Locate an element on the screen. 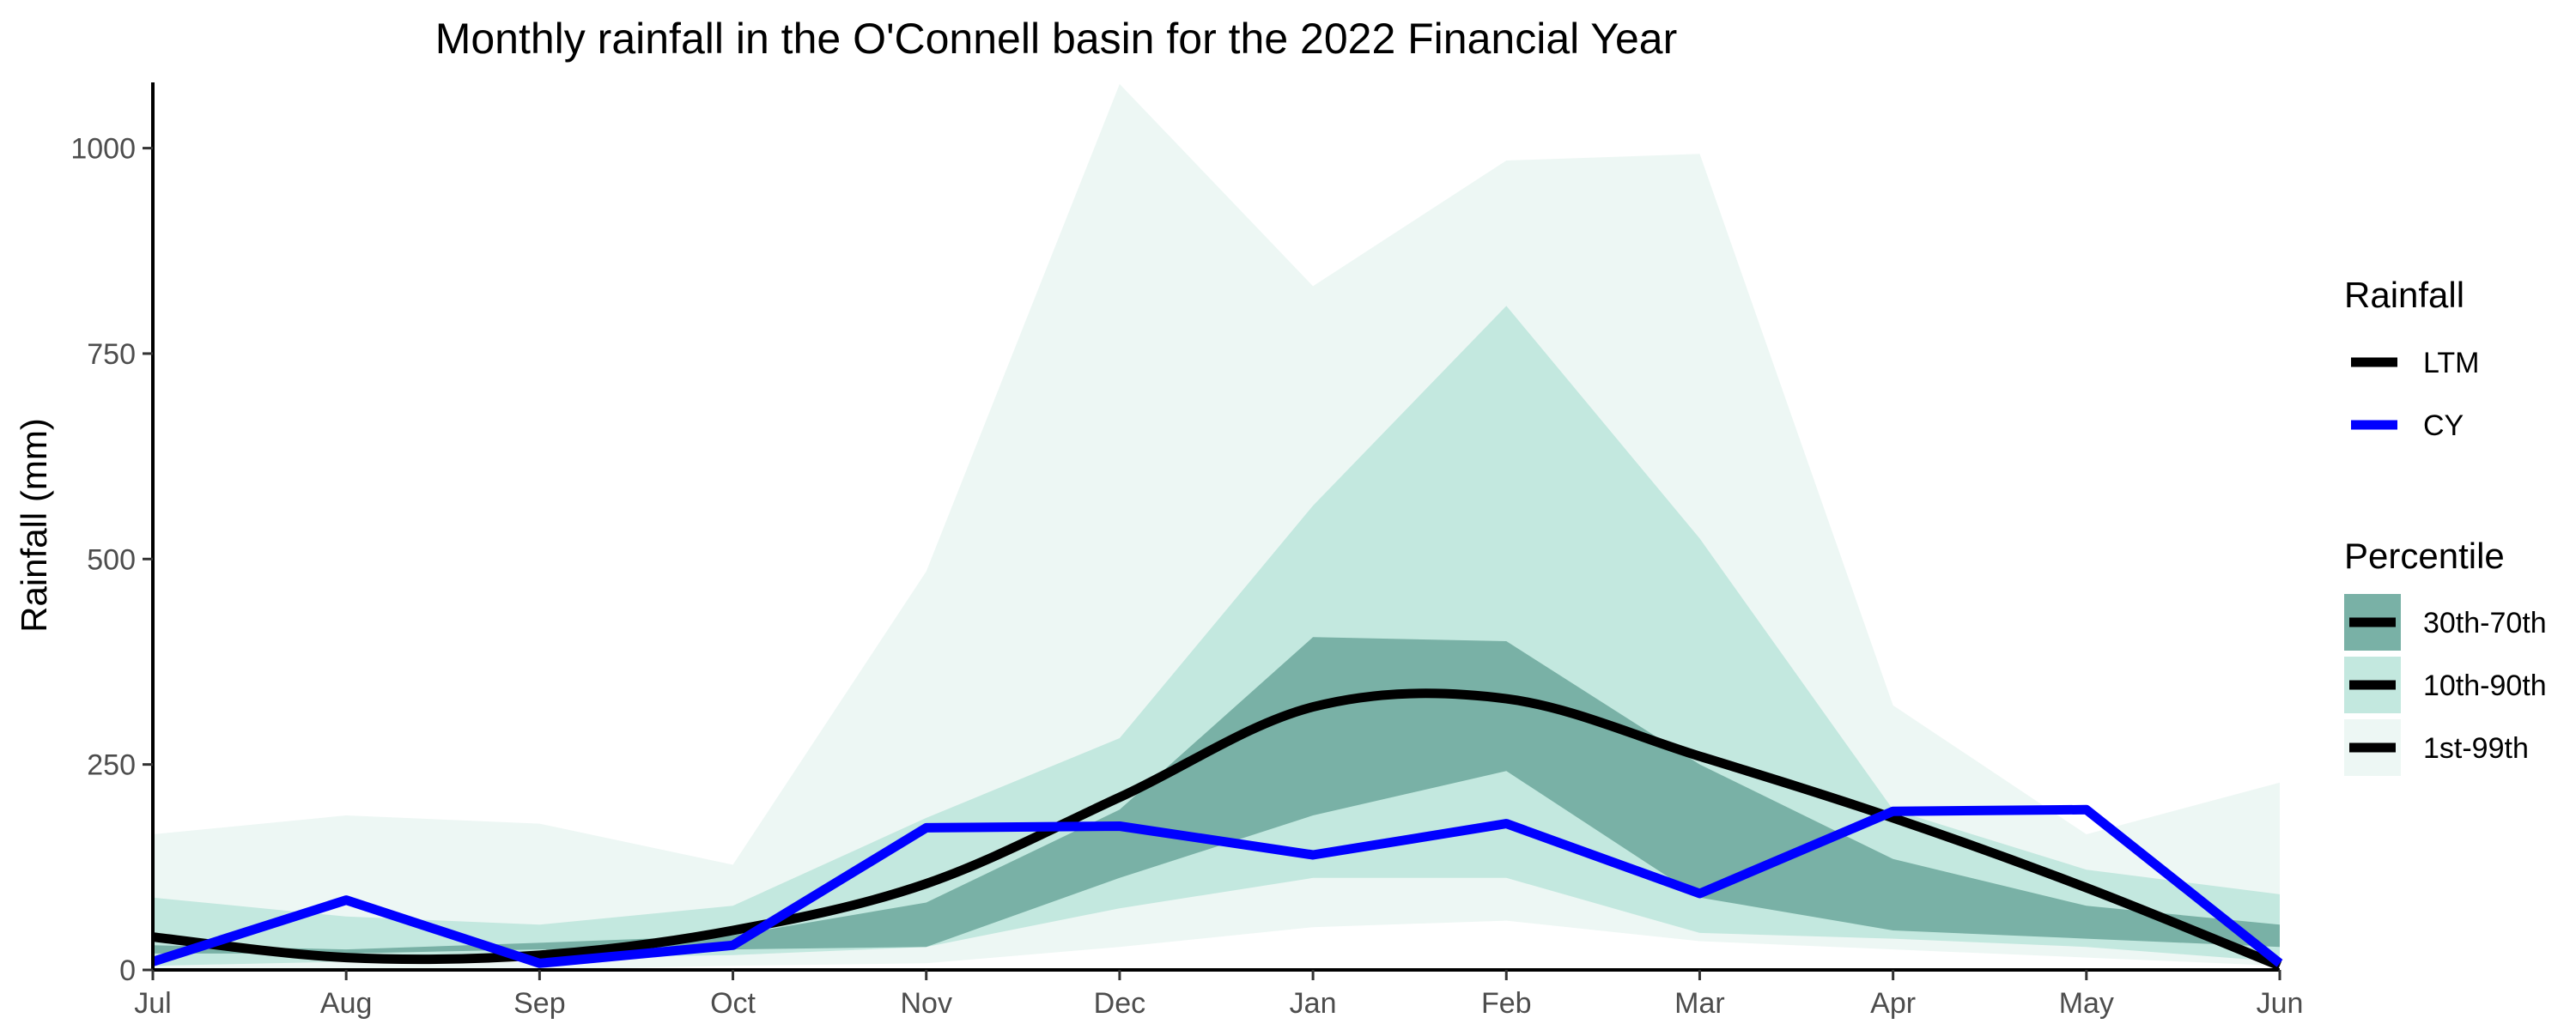  x-tick-label: Nov is located at coordinates (925, 1003).